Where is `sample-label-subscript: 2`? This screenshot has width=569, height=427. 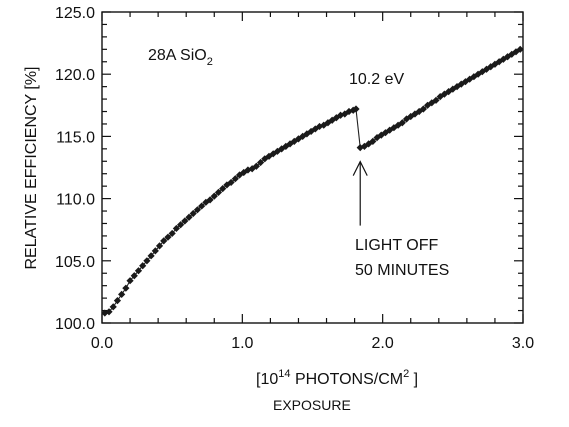
sample-label-subscript: 2 is located at coordinates (210, 62).